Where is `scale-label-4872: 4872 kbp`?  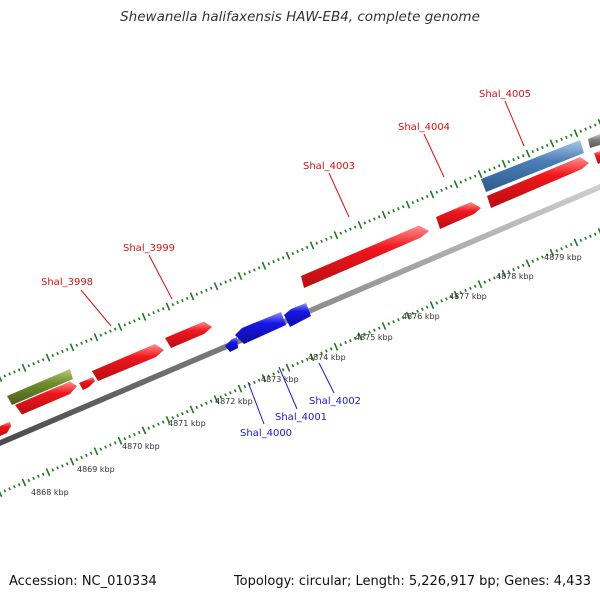 scale-label-4872: 4872 kbp is located at coordinates (234, 401).